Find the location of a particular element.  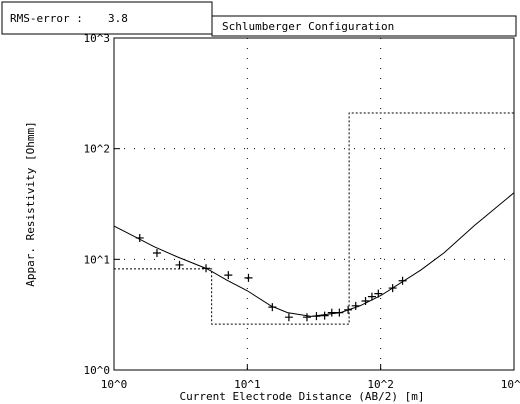

y-tick-label: 10^2 is located at coordinates (97, 149).